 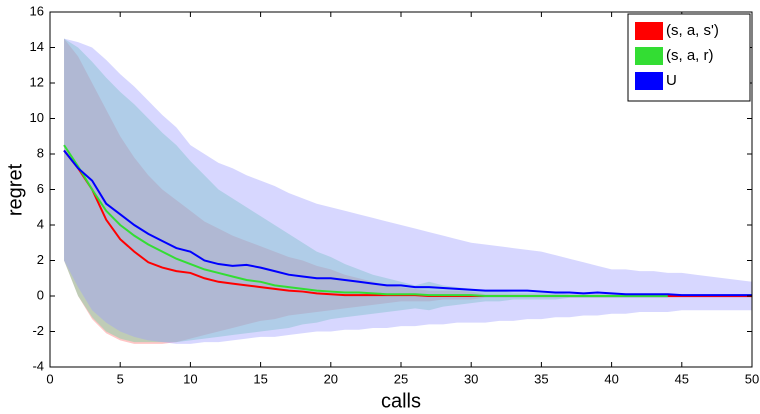 I want to click on y-tick-label: 6, so click(x=40, y=188).